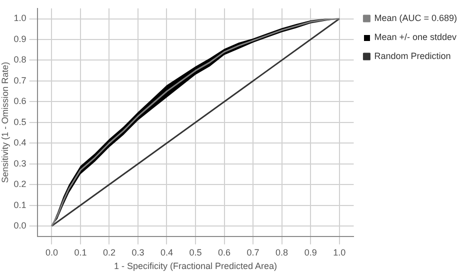 The width and height of the screenshot is (469, 272). Describe the element at coordinates (20, 225) in the screenshot. I see `y-tick-label: 0.0` at that location.